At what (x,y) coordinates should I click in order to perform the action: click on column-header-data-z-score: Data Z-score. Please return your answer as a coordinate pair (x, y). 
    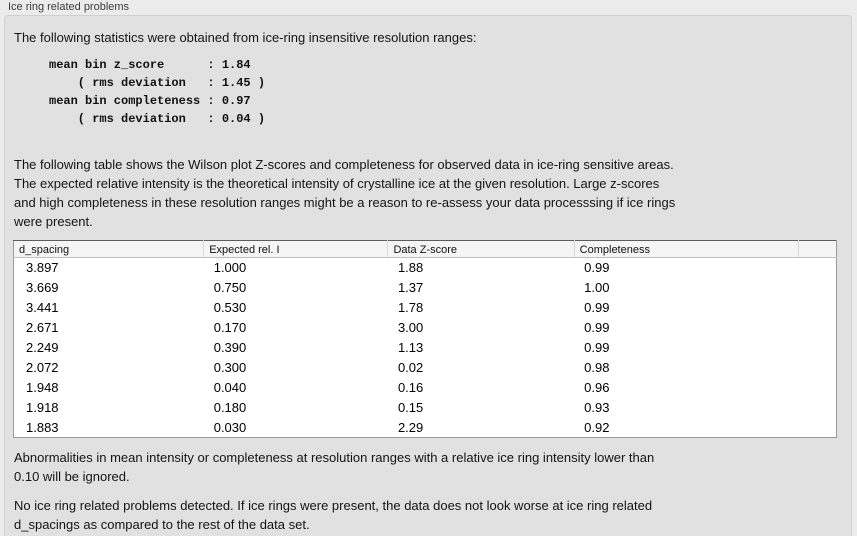
    Looking at the image, I should click on (481, 249).